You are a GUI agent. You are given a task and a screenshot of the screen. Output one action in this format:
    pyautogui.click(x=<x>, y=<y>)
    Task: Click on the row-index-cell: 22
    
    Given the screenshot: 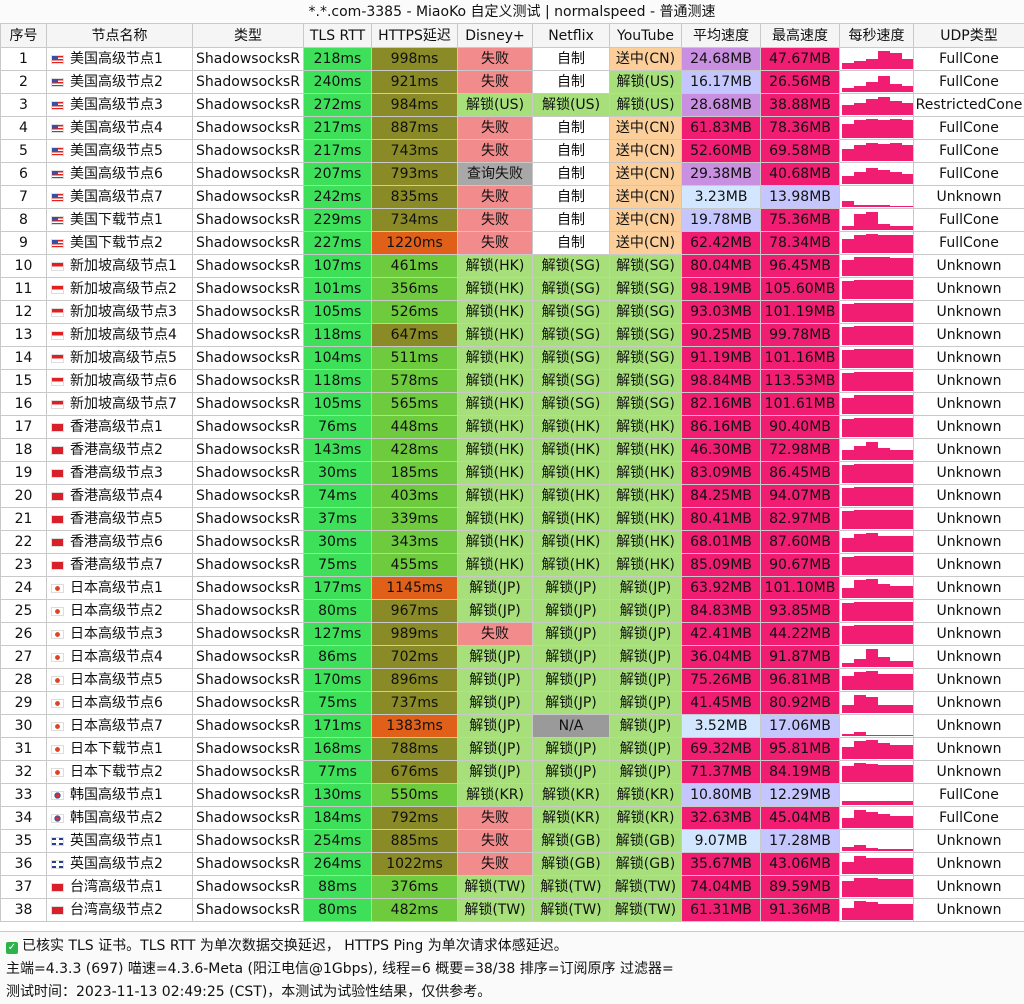 What is the action you would take?
    pyautogui.click(x=24, y=542)
    